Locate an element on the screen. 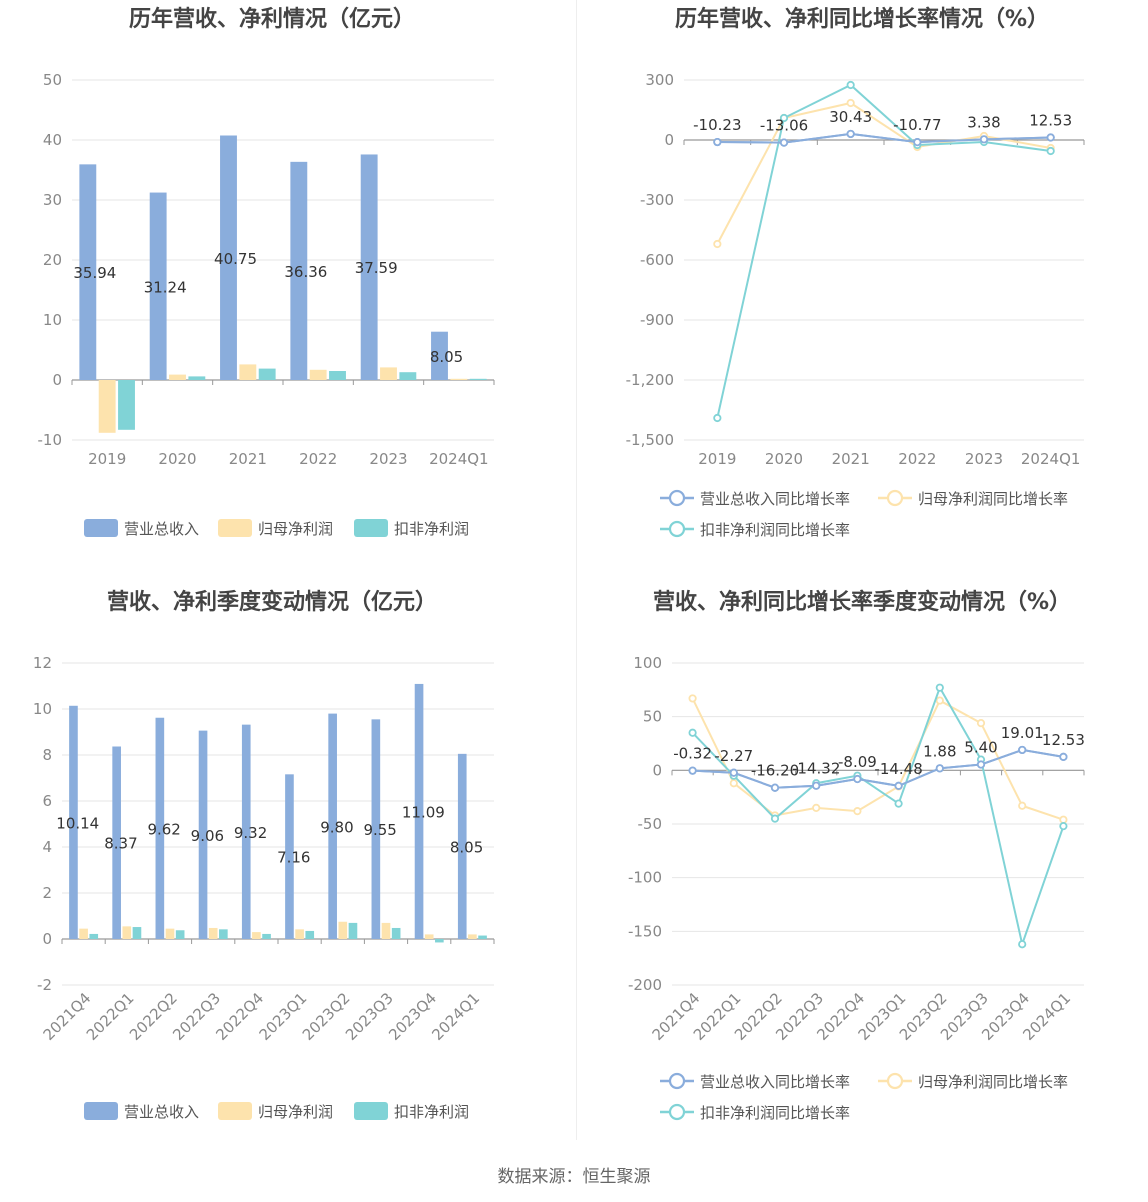  data-label: 9.06 is located at coordinates (207, 836).